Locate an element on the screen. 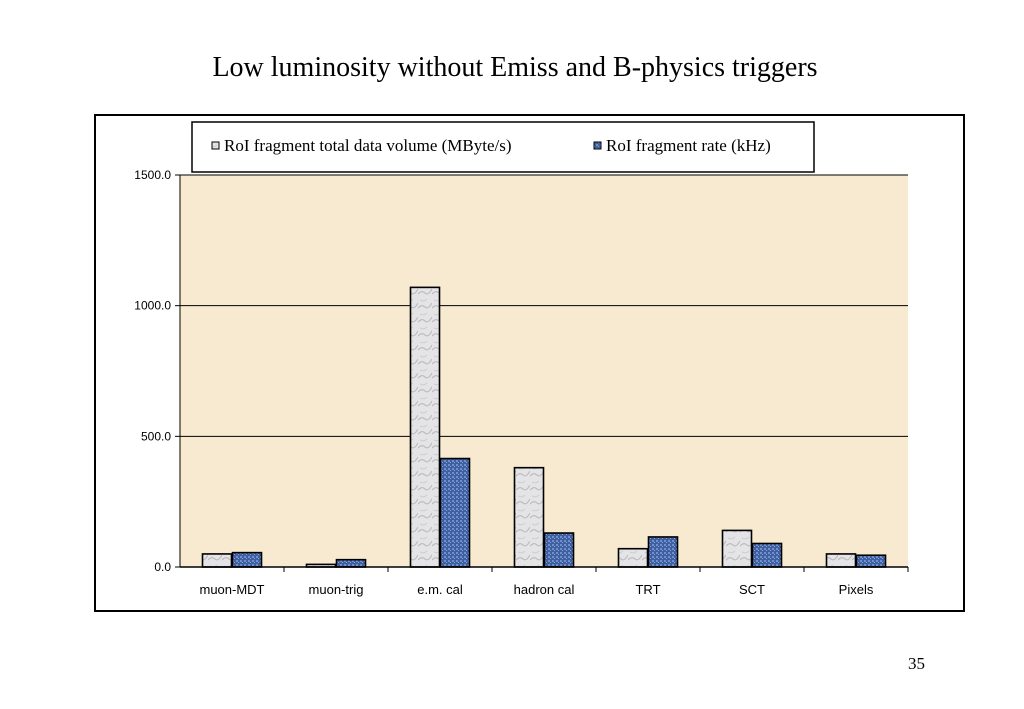 The width and height of the screenshot is (1024, 709). bar-series1-sct is located at coordinates (737, 548).